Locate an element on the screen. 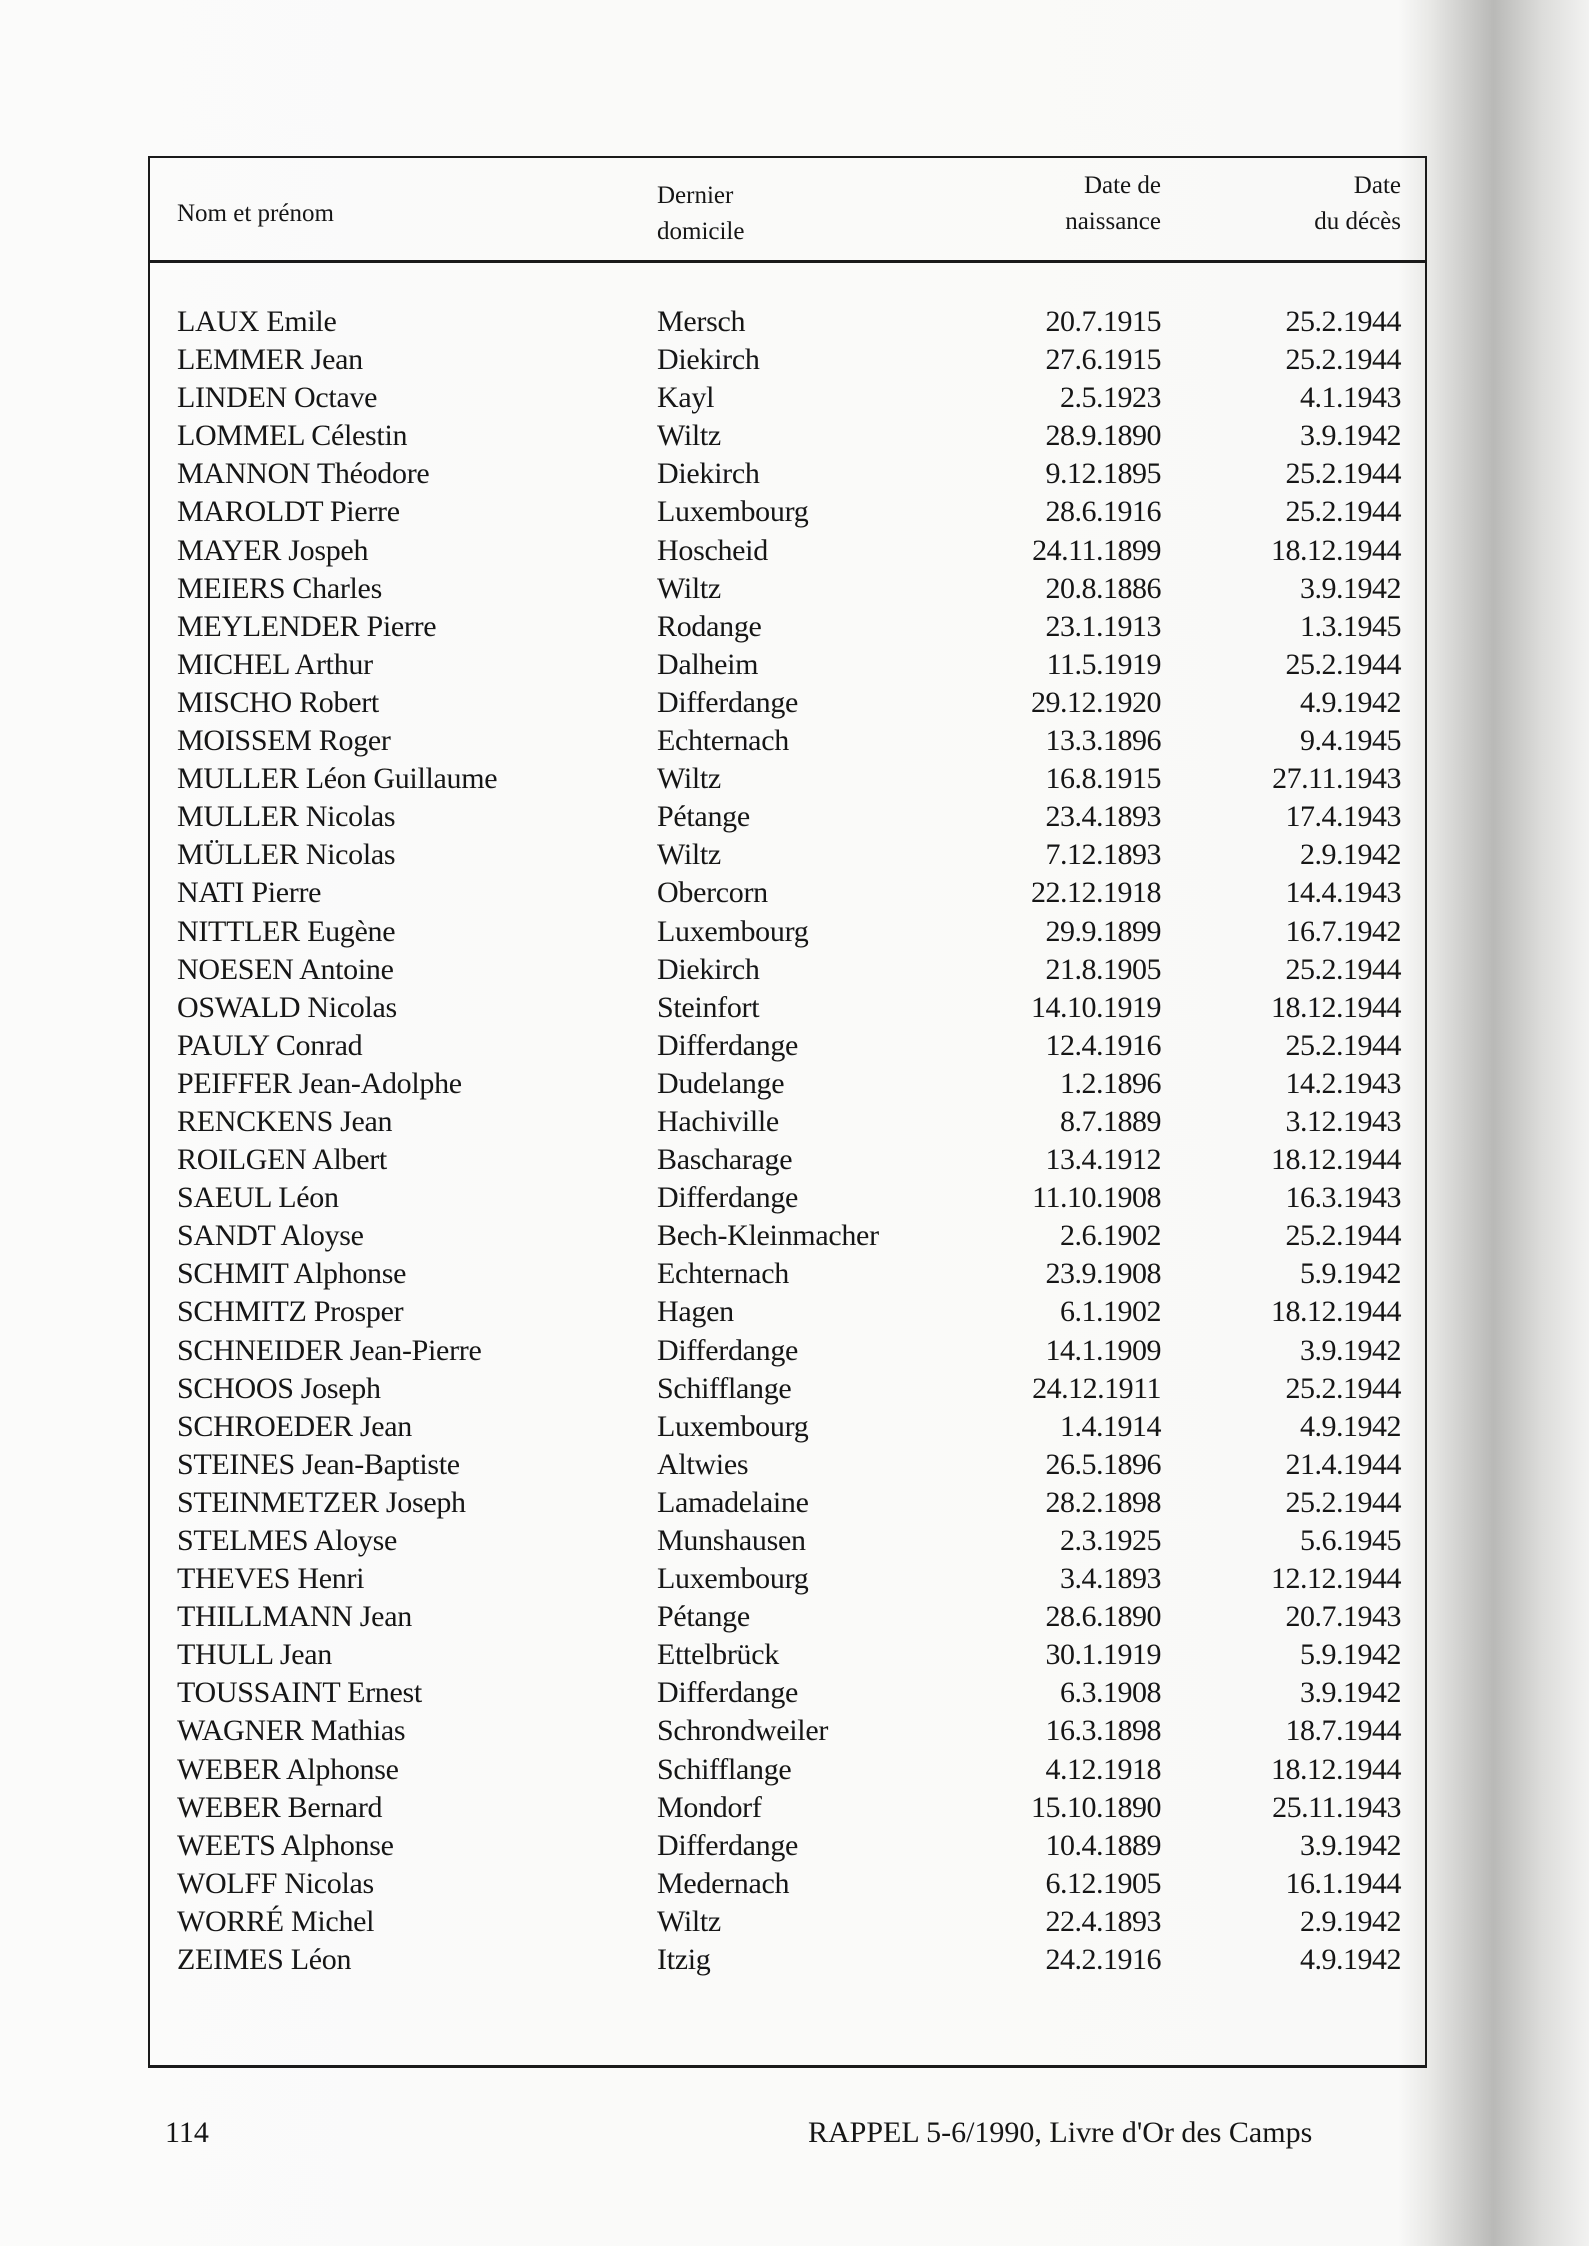  name-cell: SANDT Aloyse is located at coordinates (270, 1236).